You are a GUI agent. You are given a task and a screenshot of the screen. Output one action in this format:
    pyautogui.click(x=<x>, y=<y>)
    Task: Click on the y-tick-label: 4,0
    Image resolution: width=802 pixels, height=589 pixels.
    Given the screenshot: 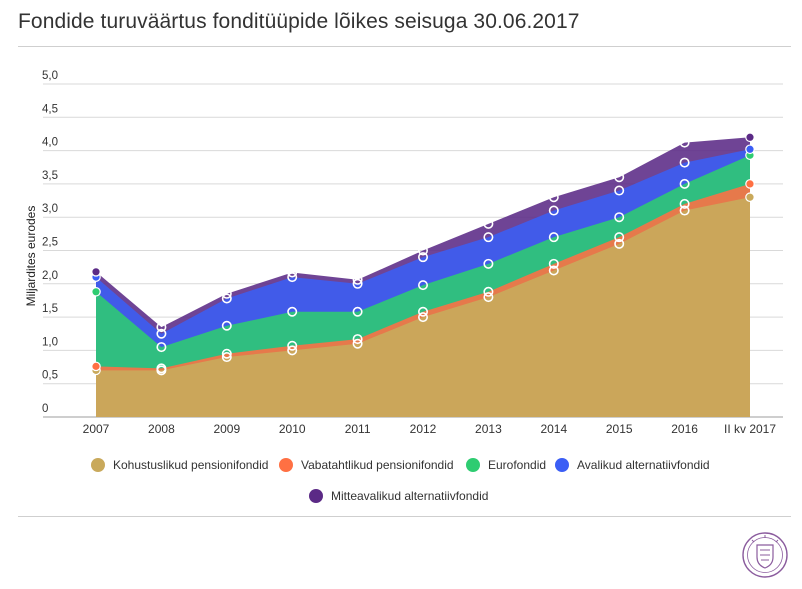 What is the action you would take?
    pyautogui.click(x=50, y=143)
    